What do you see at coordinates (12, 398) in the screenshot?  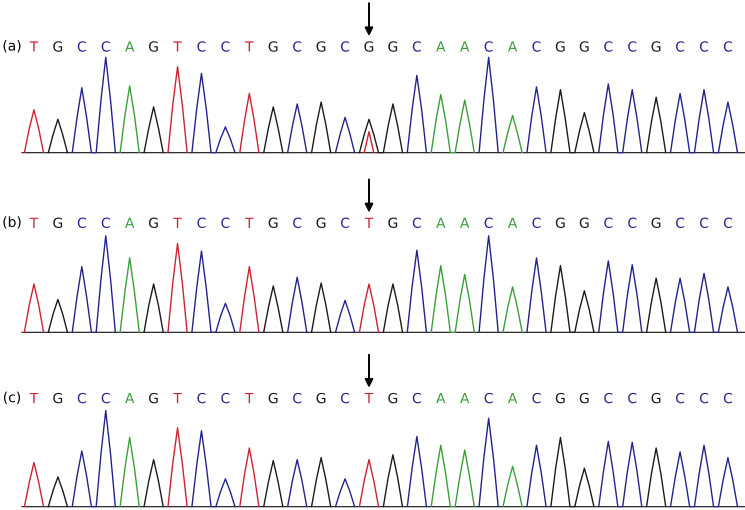 I see `chart-title: (c)` at bounding box center [12, 398].